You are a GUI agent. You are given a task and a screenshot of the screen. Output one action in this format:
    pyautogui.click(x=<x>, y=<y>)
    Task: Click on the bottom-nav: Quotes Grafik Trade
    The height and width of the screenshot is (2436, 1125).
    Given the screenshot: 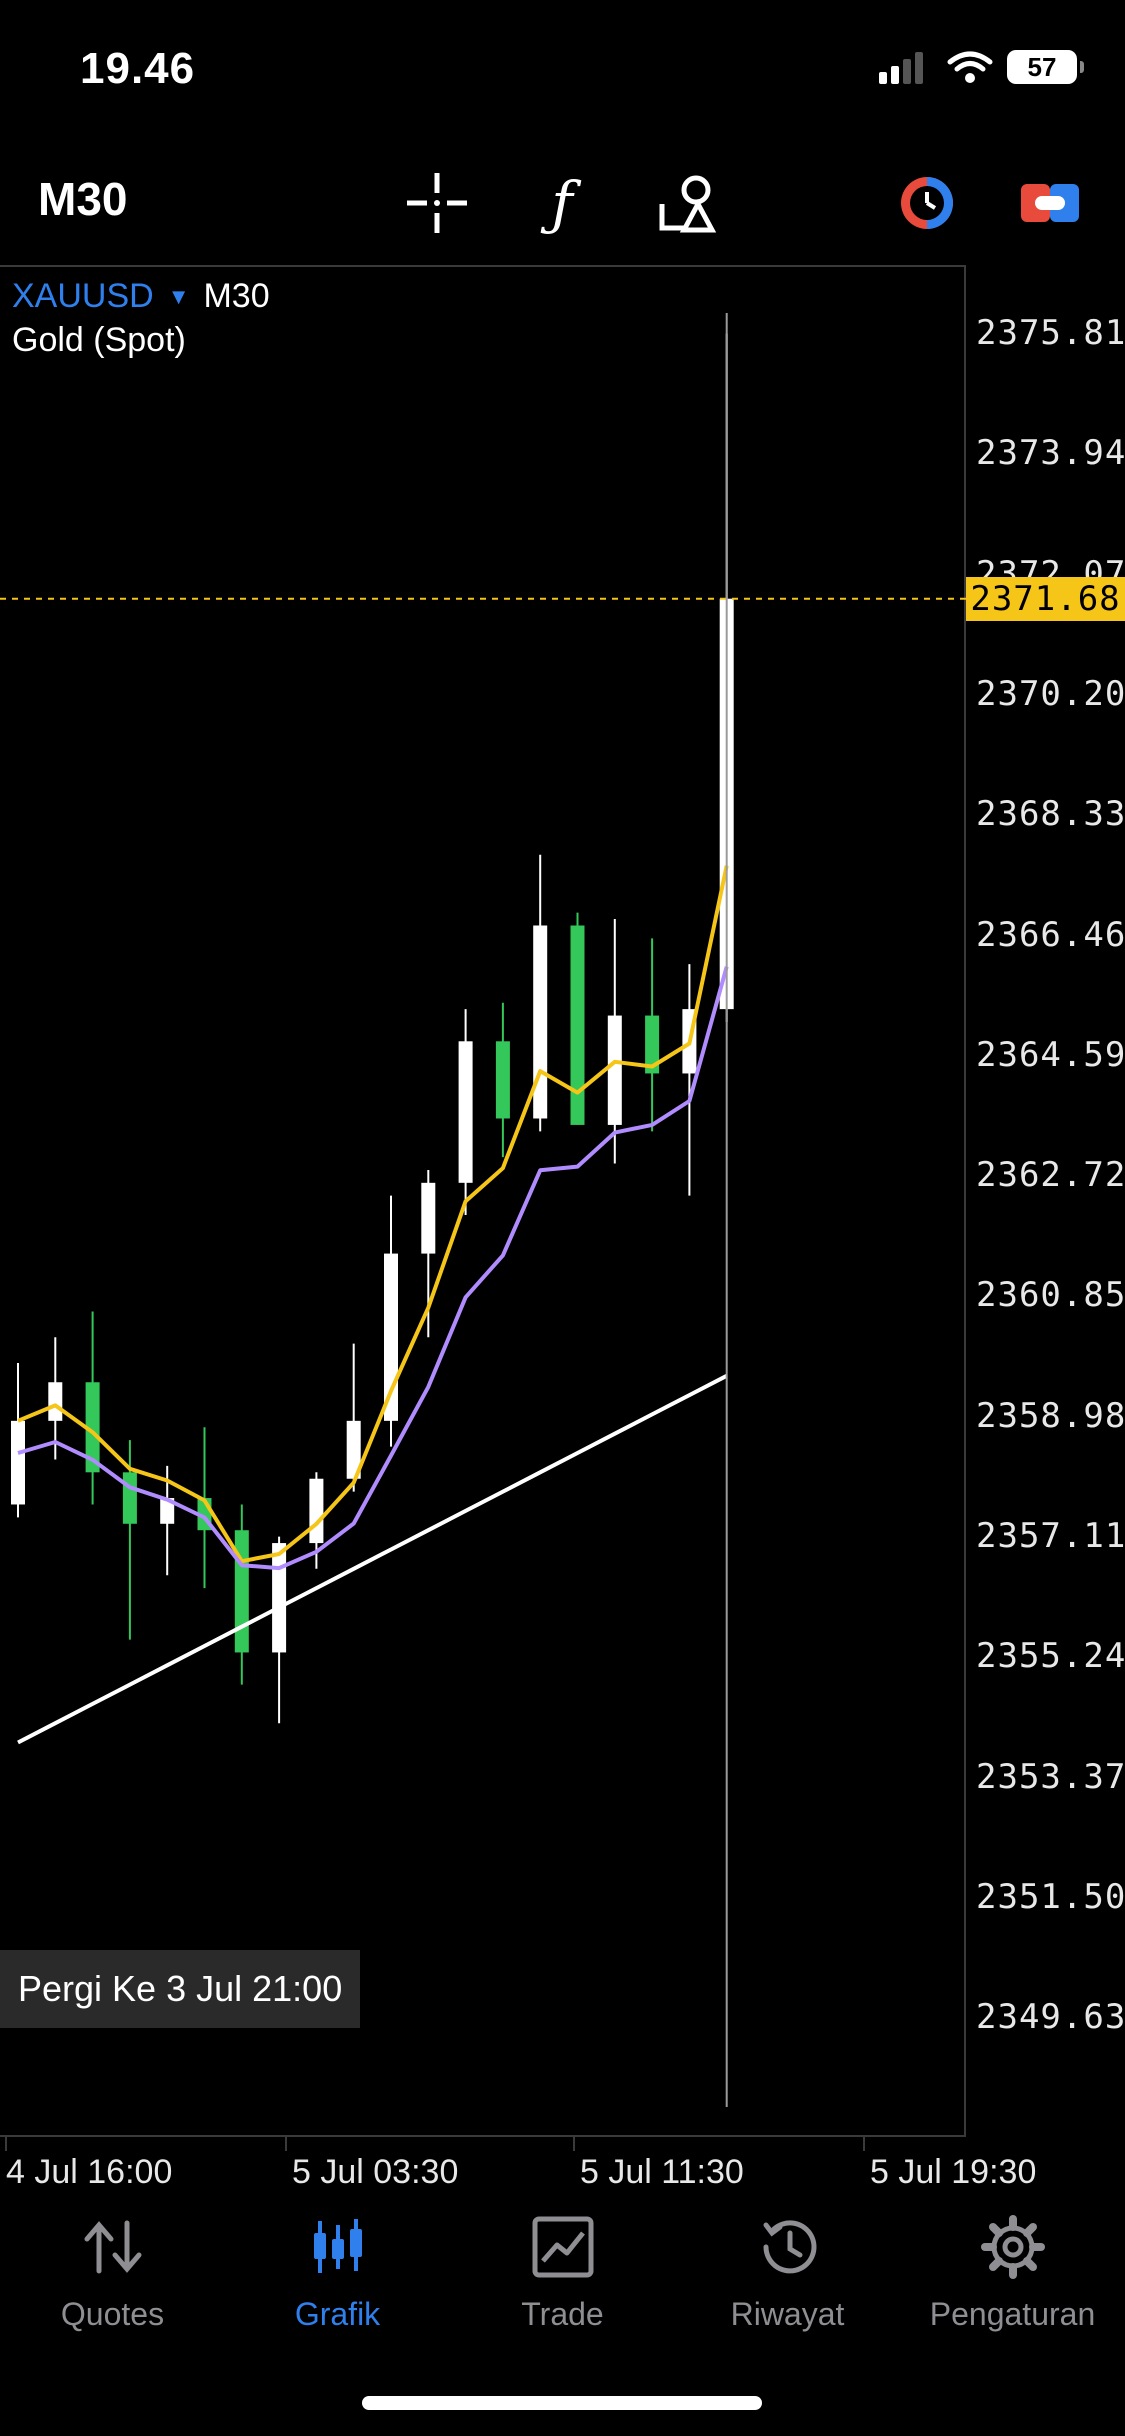 What is the action you would take?
    pyautogui.click(x=562, y=2290)
    